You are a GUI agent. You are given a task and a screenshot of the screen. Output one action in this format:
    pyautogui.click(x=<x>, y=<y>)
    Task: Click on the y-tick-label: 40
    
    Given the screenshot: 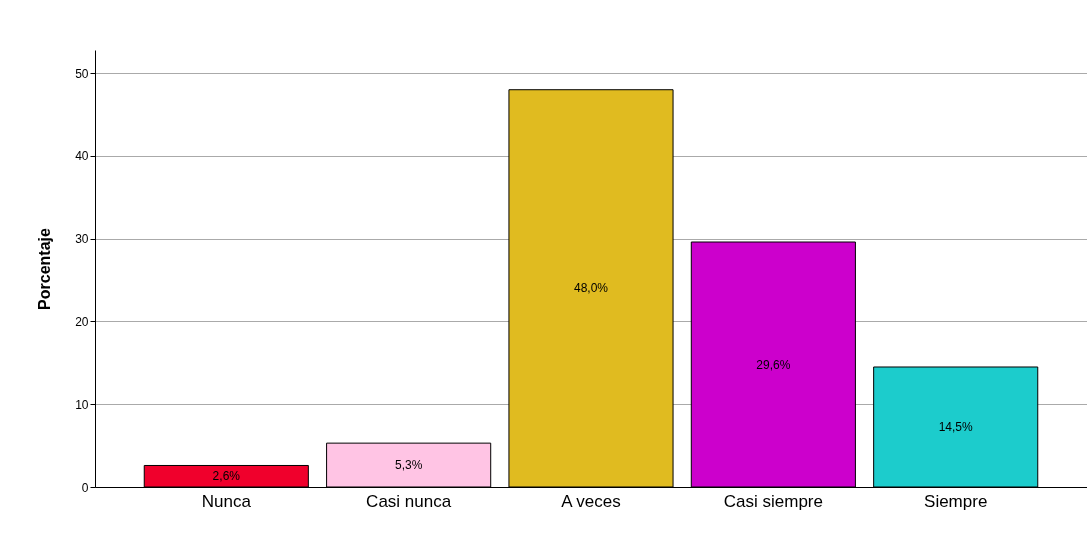 What is the action you would take?
    pyautogui.click(x=82, y=156)
    